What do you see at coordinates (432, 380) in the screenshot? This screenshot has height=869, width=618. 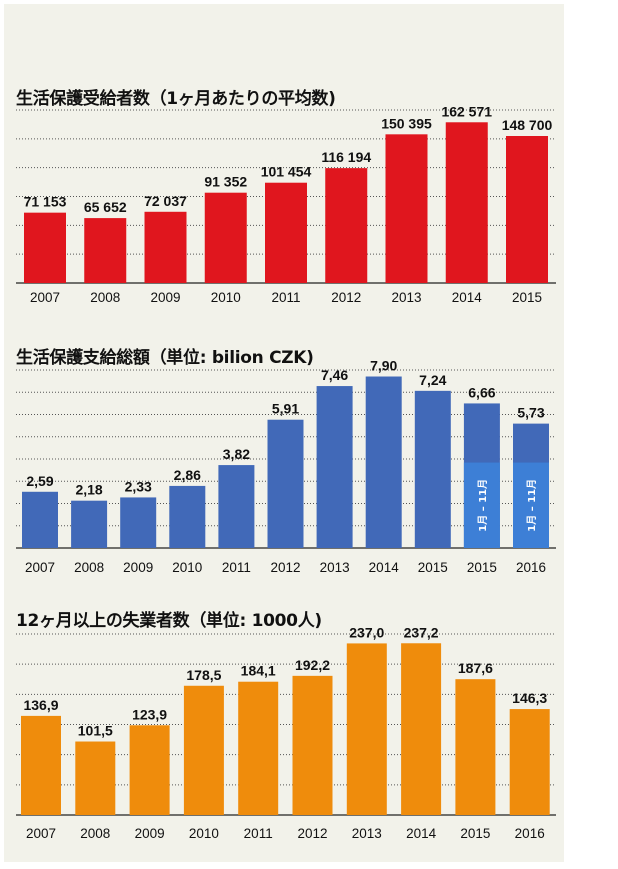 I see `chart2-value-label: 7,24` at bounding box center [432, 380].